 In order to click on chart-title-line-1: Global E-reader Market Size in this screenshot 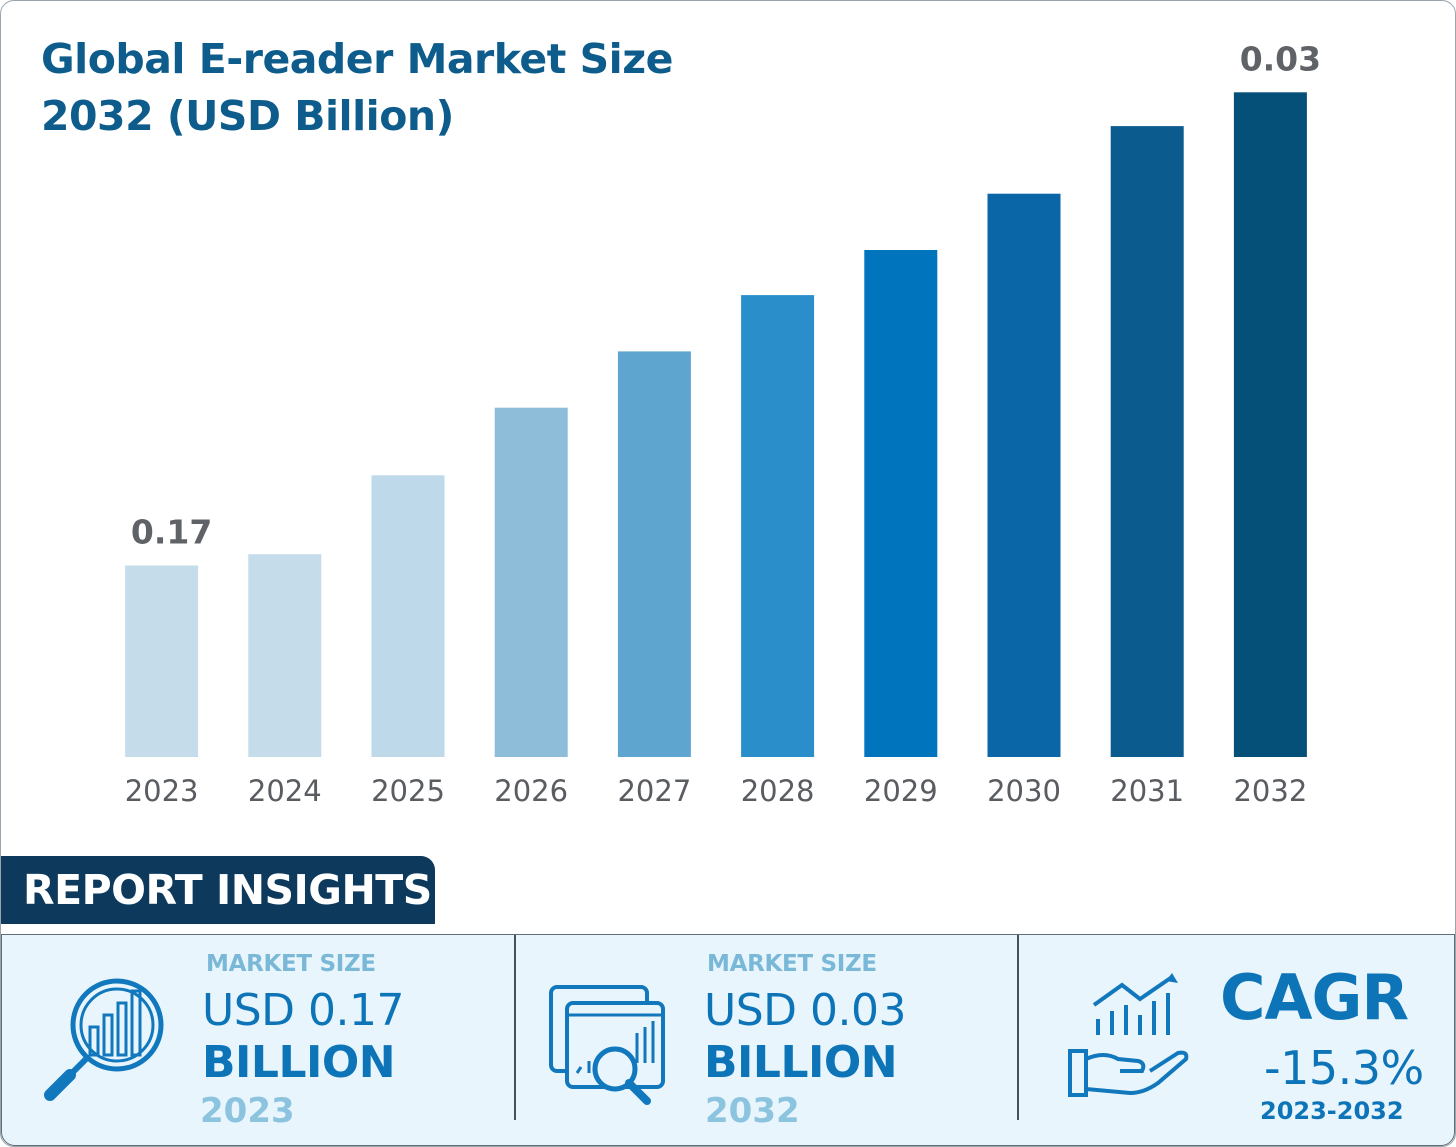, I will do `click(357, 59)`.